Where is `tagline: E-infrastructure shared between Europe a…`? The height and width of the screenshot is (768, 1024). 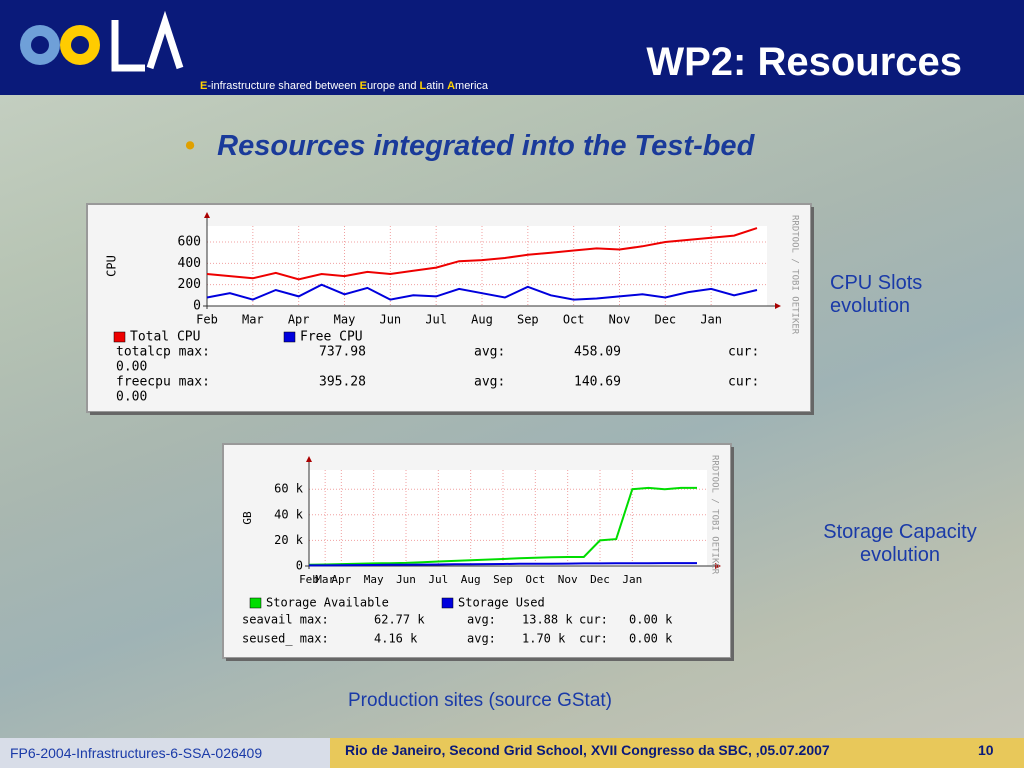
tagline: E-infrastructure shared between Europe a… is located at coordinates (344, 86).